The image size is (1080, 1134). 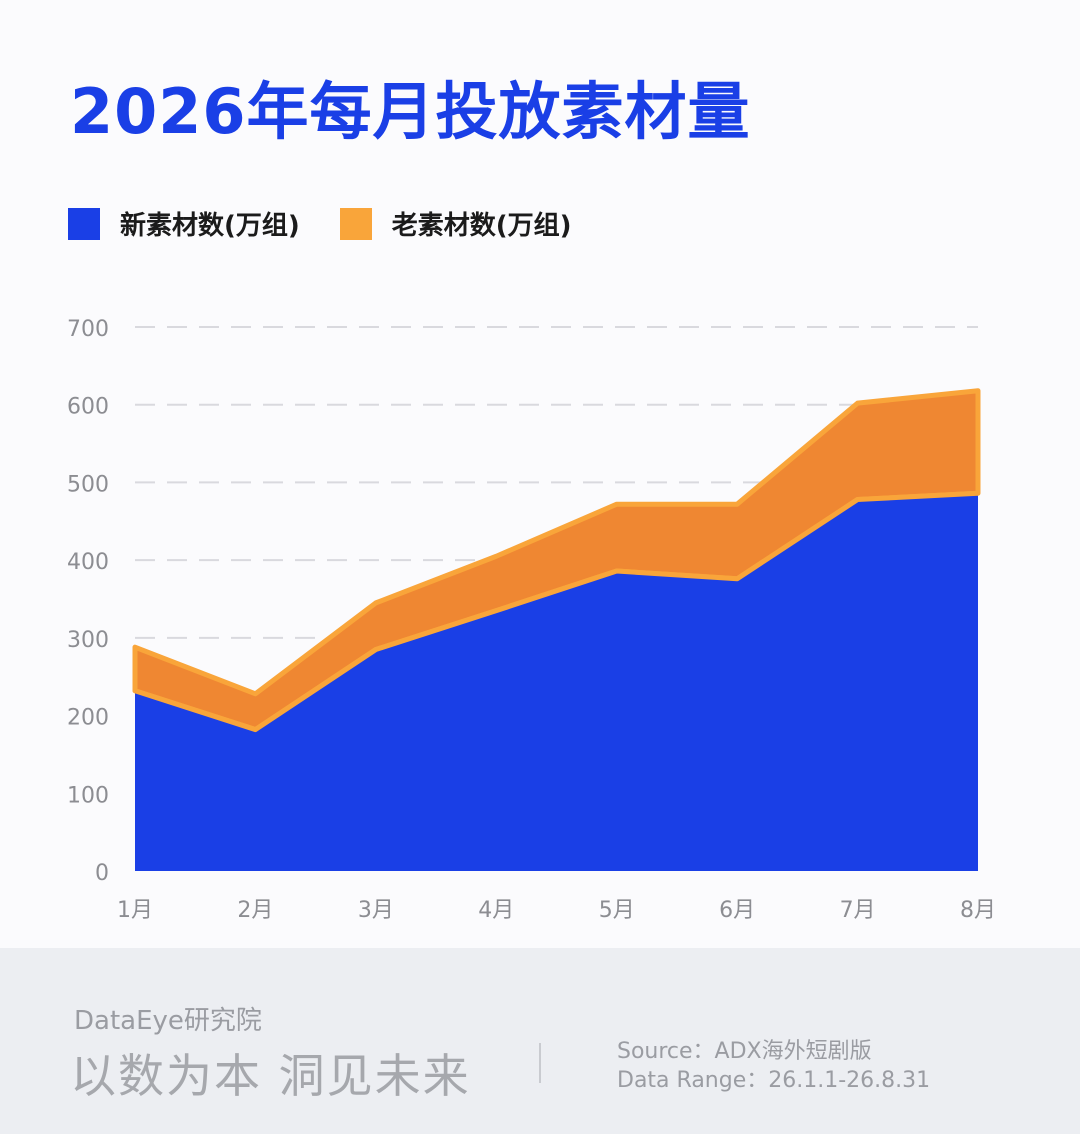 I want to click on x-tick-label: 1月, so click(x=135, y=910).